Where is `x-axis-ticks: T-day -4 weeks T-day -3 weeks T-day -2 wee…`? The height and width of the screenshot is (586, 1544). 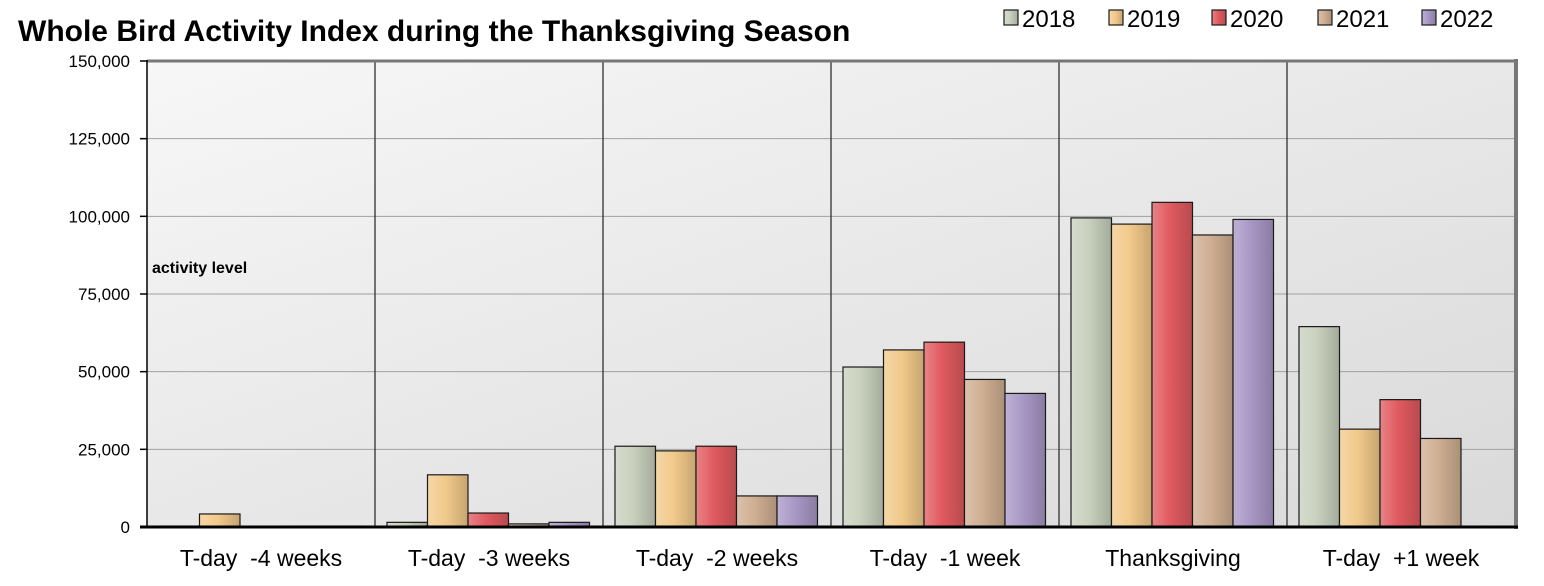 x-axis-ticks: T-day -4 weeks T-day -3 weeks T-day -2 wee… is located at coordinates (830, 558).